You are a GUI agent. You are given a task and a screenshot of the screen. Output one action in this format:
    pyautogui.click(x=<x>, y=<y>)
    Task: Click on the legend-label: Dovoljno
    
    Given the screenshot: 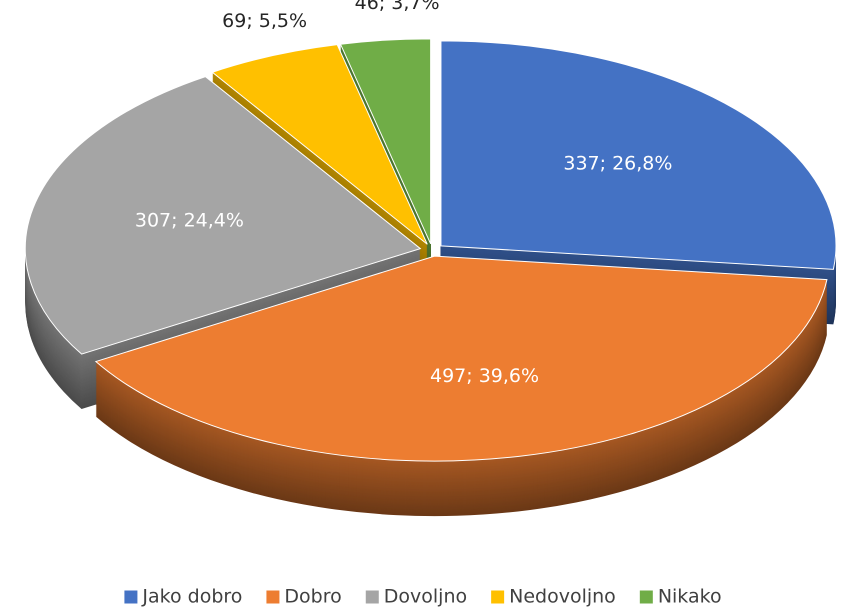 What is the action you would take?
    pyautogui.click(x=425, y=597)
    